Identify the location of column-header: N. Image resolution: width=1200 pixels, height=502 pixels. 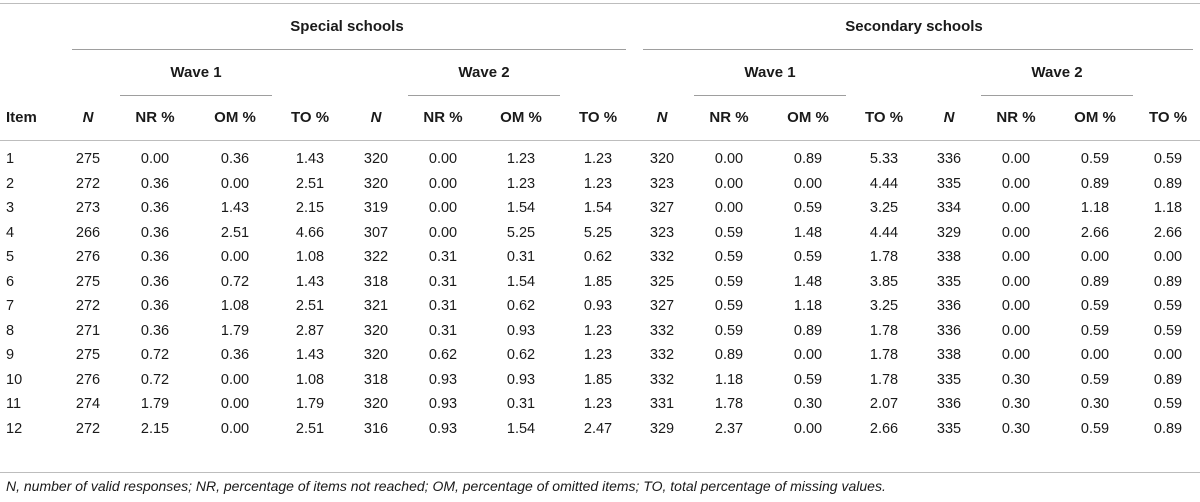
(662, 117).